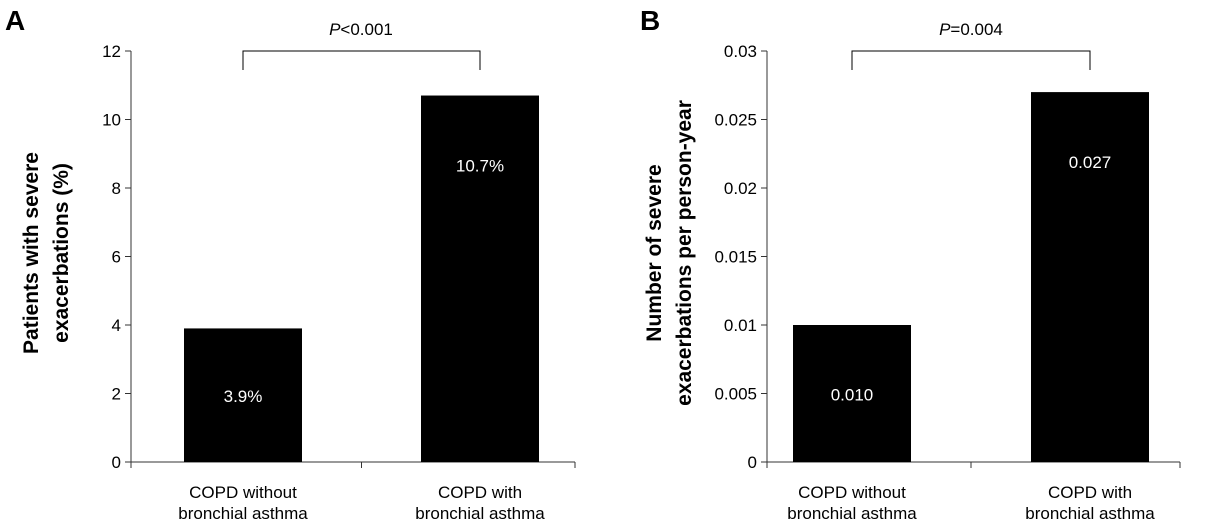 The width and height of the screenshot is (1207, 525). I want to click on y-tick-label: 8, so click(116, 188).